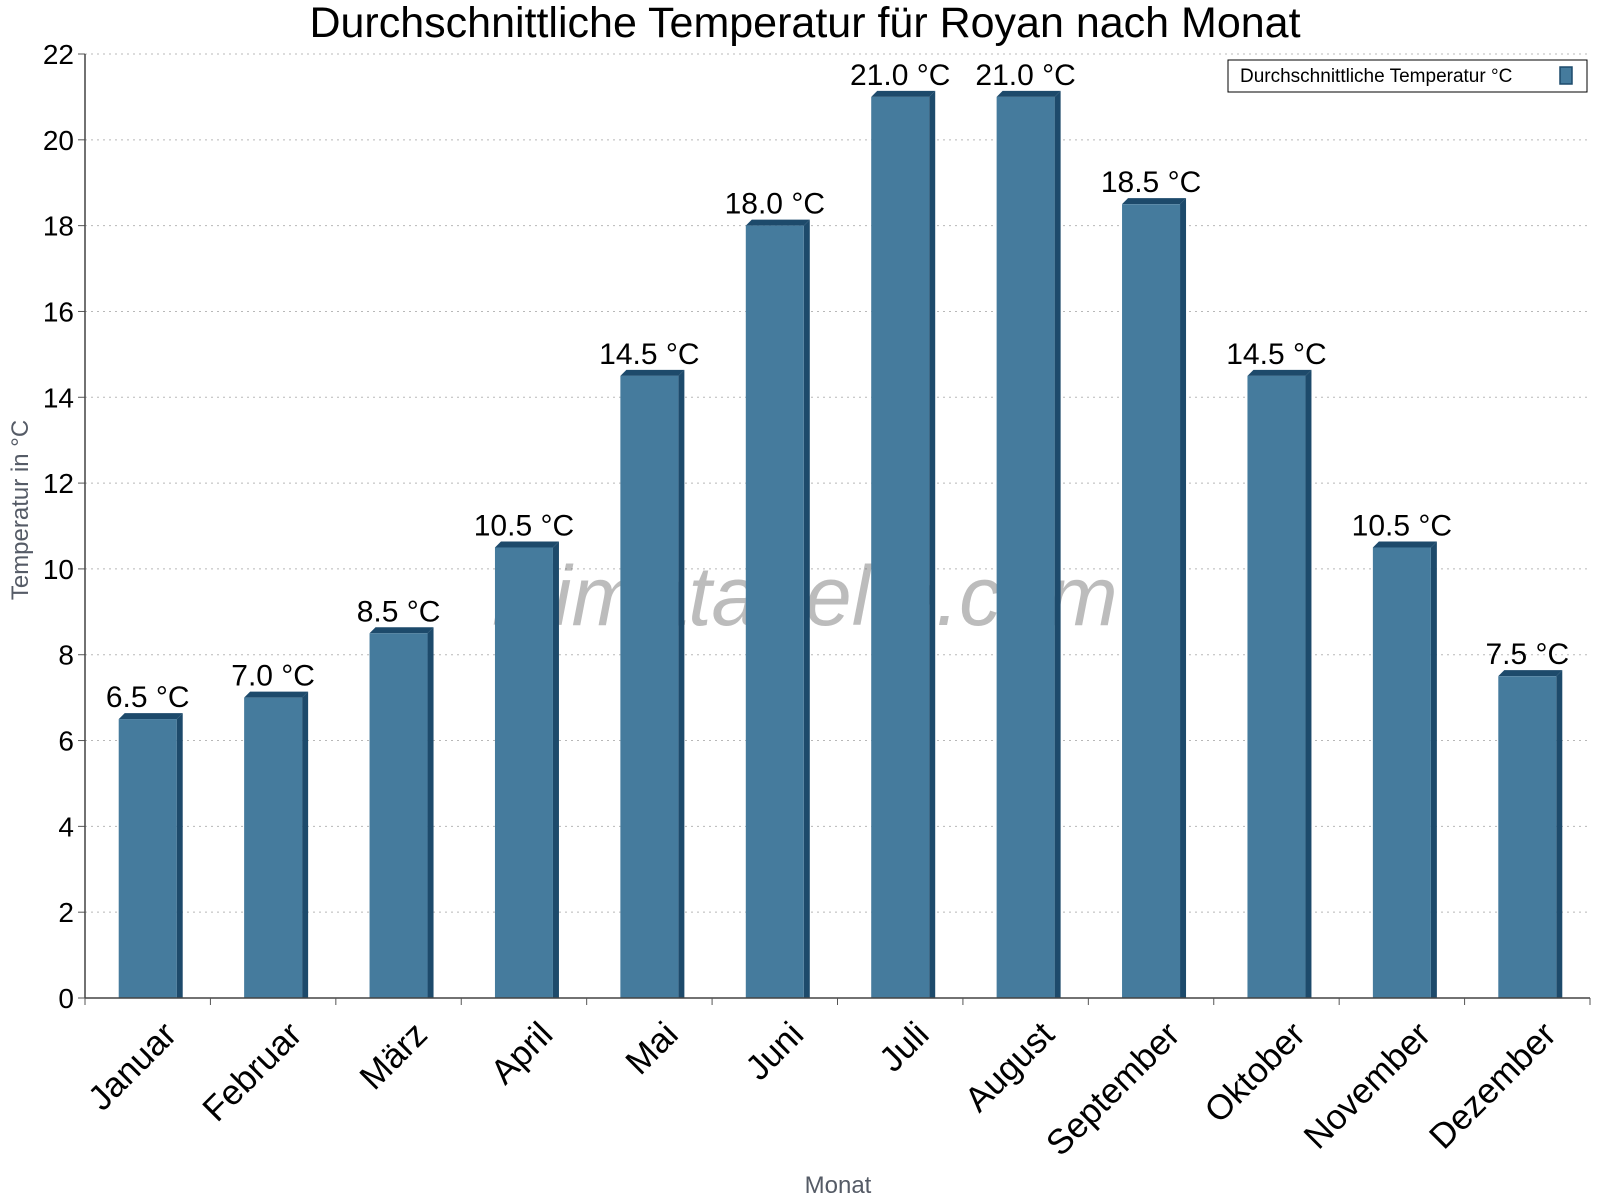  What do you see at coordinates (58, 140) in the screenshot?
I see `y-tick-label: 20` at bounding box center [58, 140].